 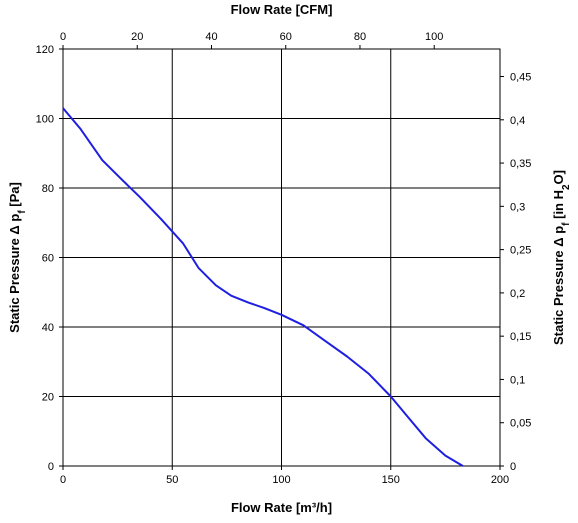 What do you see at coordinates (63, 480) in the screenshot?
I see `x-tick-label: 0` at bounding box center [63, 480].